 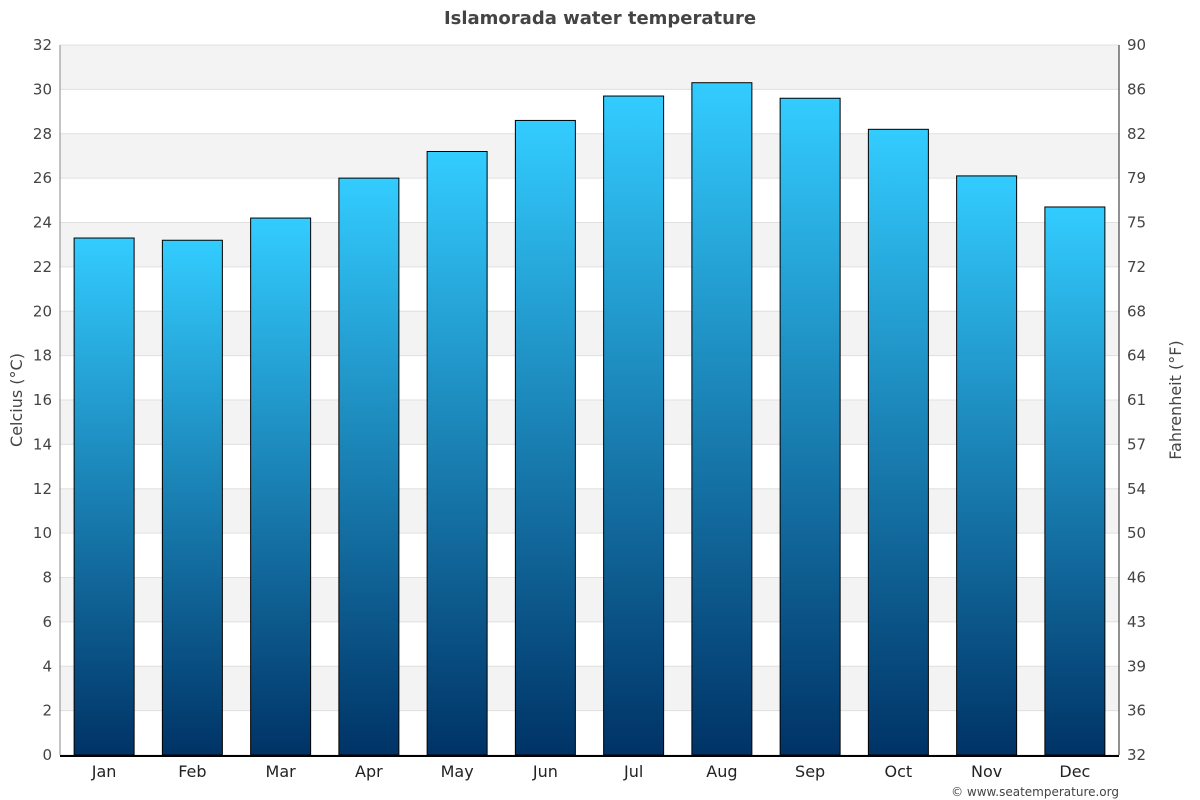 I want to click on y2-tick-label: 79, so click(x=1136, y=178).